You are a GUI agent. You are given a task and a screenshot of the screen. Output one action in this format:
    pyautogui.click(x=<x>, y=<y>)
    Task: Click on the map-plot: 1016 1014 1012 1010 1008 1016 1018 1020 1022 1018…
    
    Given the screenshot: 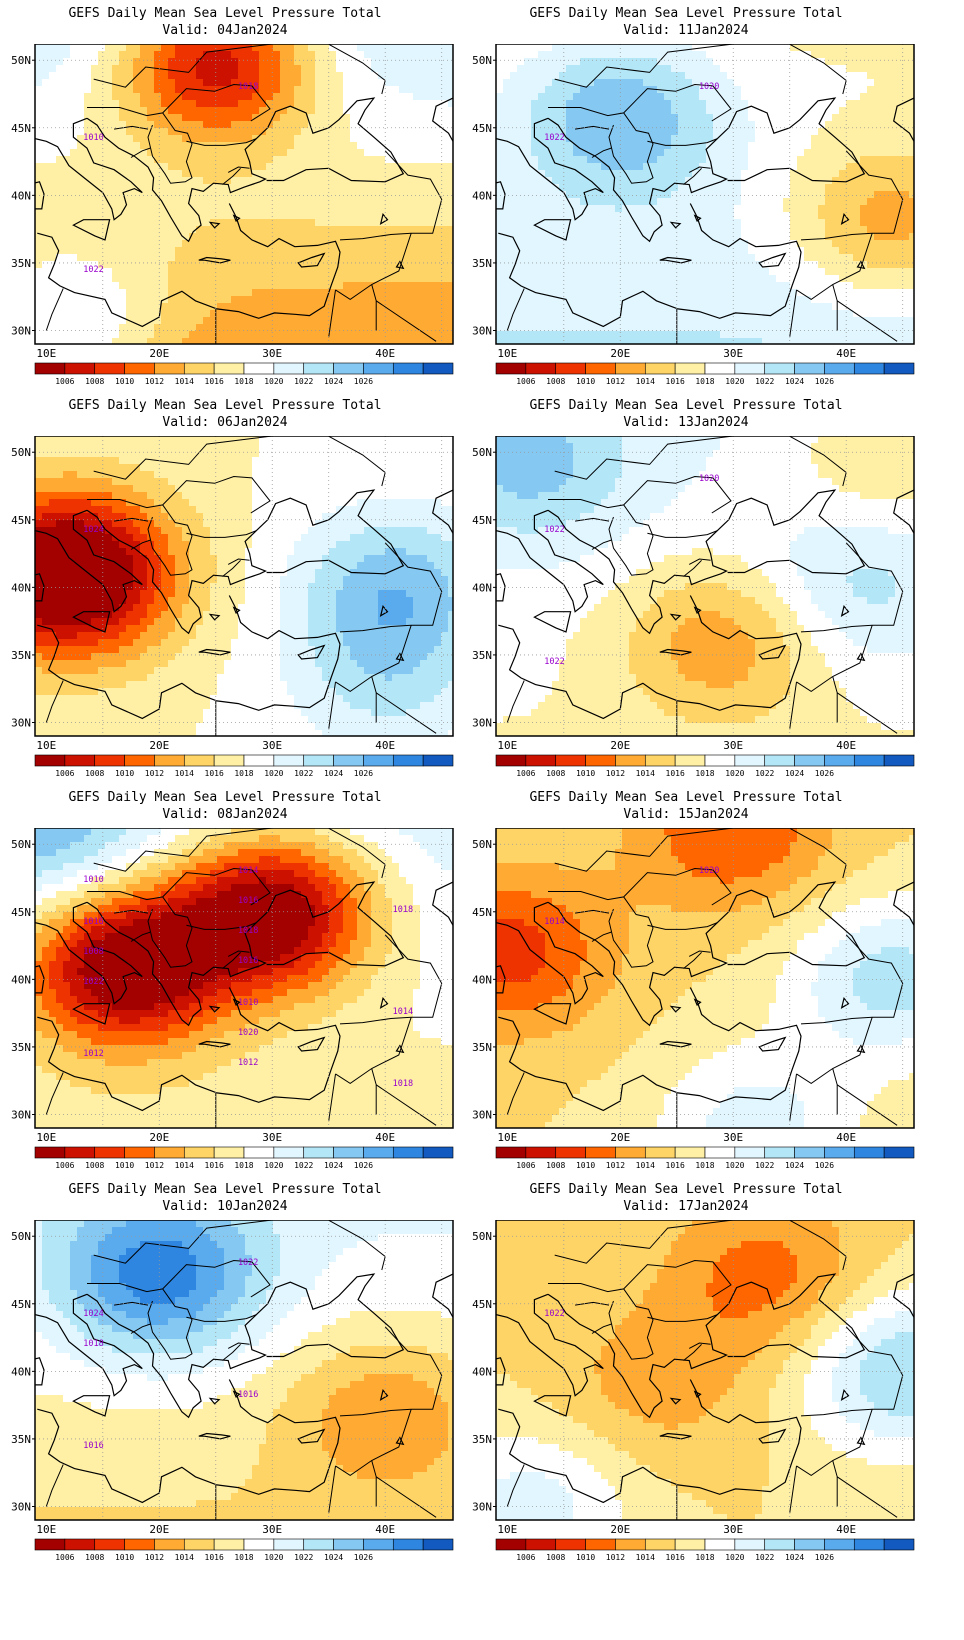 What is the action you would take?
    pyautogui.click(x=232, y=999)
    